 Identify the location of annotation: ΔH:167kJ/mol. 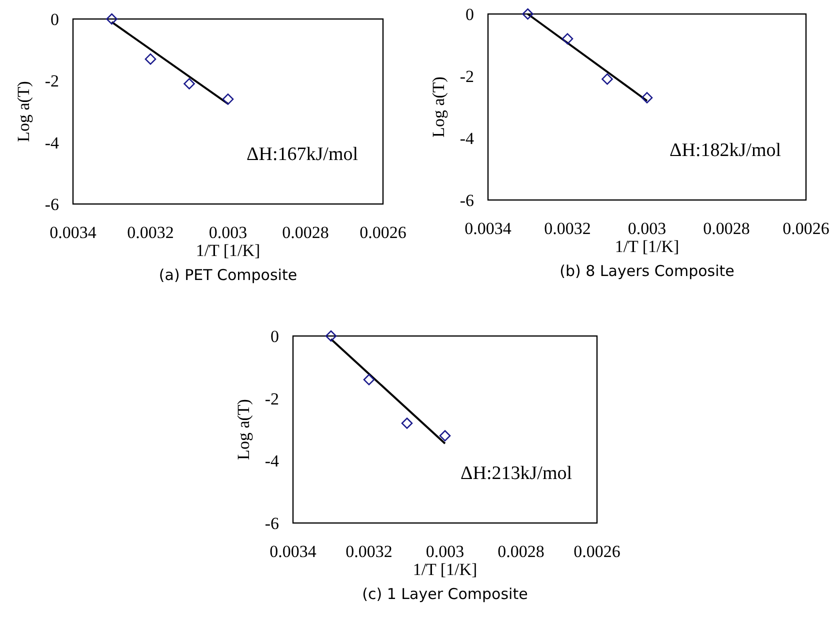
(302, 154).